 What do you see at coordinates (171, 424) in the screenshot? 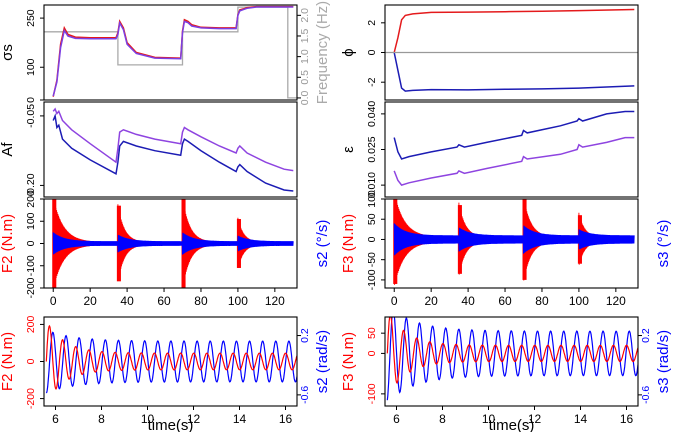
I see `f2_s2_zoom-xlabel: time(s)` at bounding box center [171, 424].